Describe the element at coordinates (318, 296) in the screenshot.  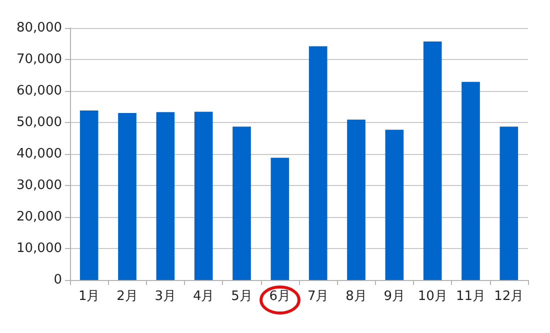
I see `x-tick-label: 7月` at that location.